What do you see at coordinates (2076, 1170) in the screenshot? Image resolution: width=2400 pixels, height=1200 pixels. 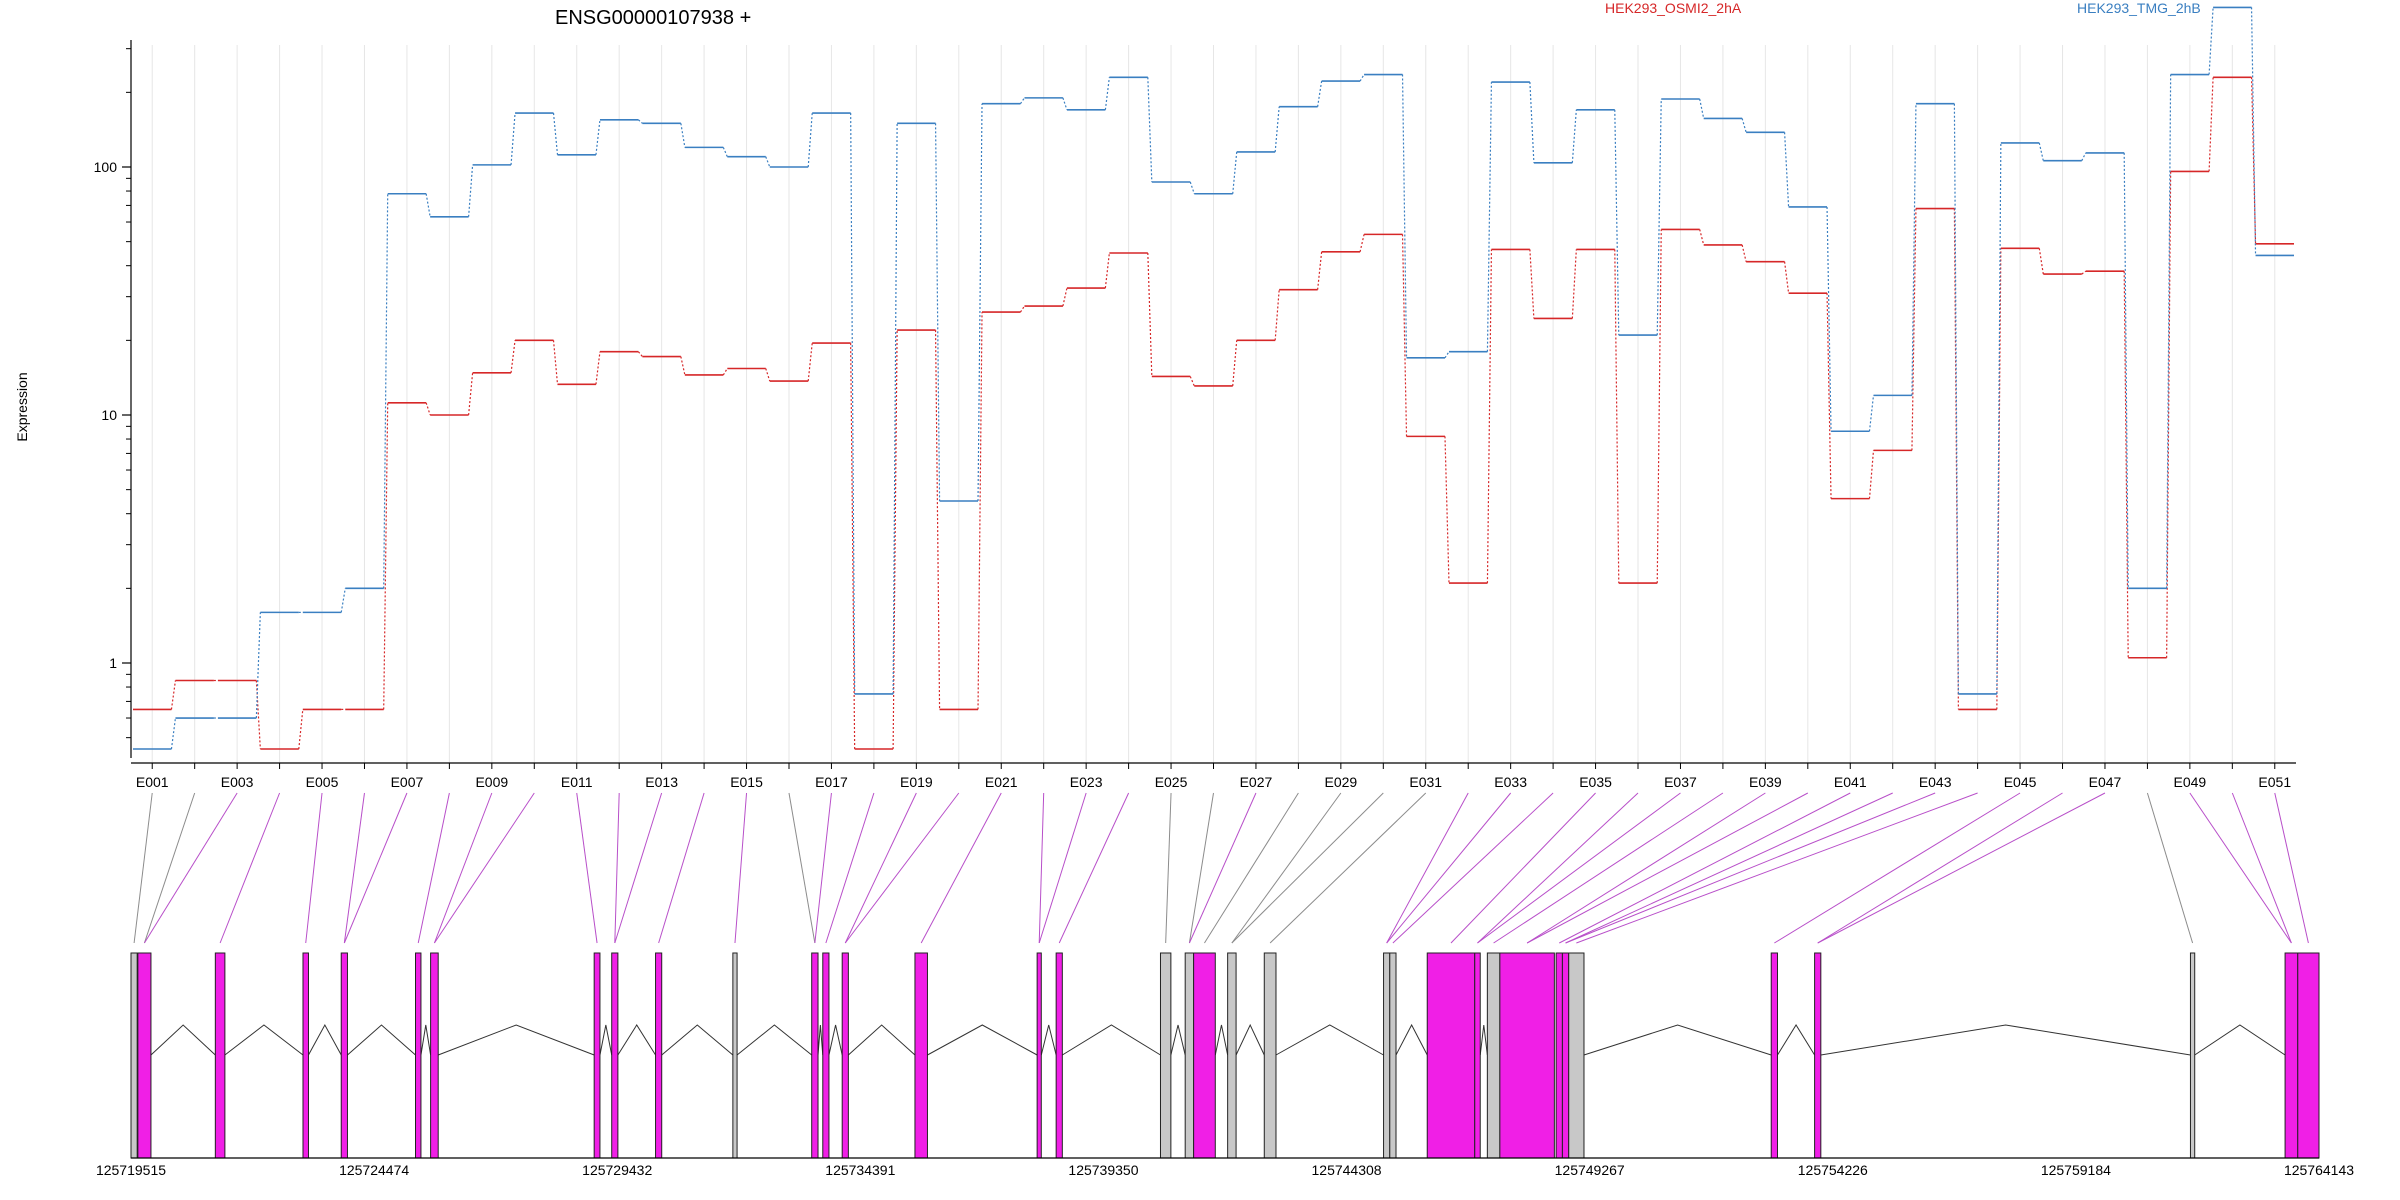 I see `coordinate-label: 125759184` at bounding box center [2076, 1170].